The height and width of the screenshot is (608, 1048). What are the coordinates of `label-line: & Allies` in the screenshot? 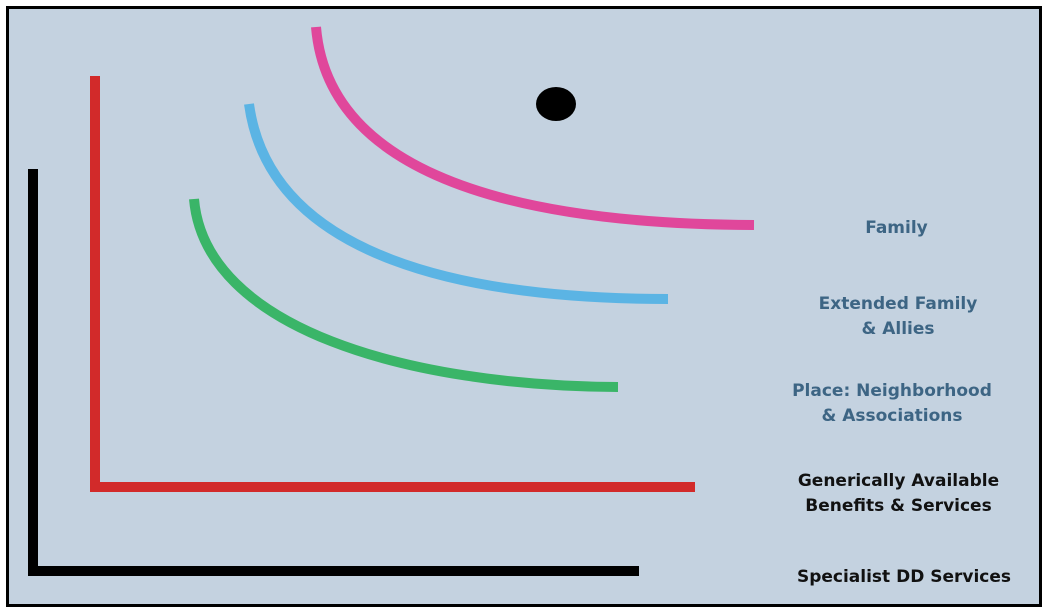 It's located at (898, 329).